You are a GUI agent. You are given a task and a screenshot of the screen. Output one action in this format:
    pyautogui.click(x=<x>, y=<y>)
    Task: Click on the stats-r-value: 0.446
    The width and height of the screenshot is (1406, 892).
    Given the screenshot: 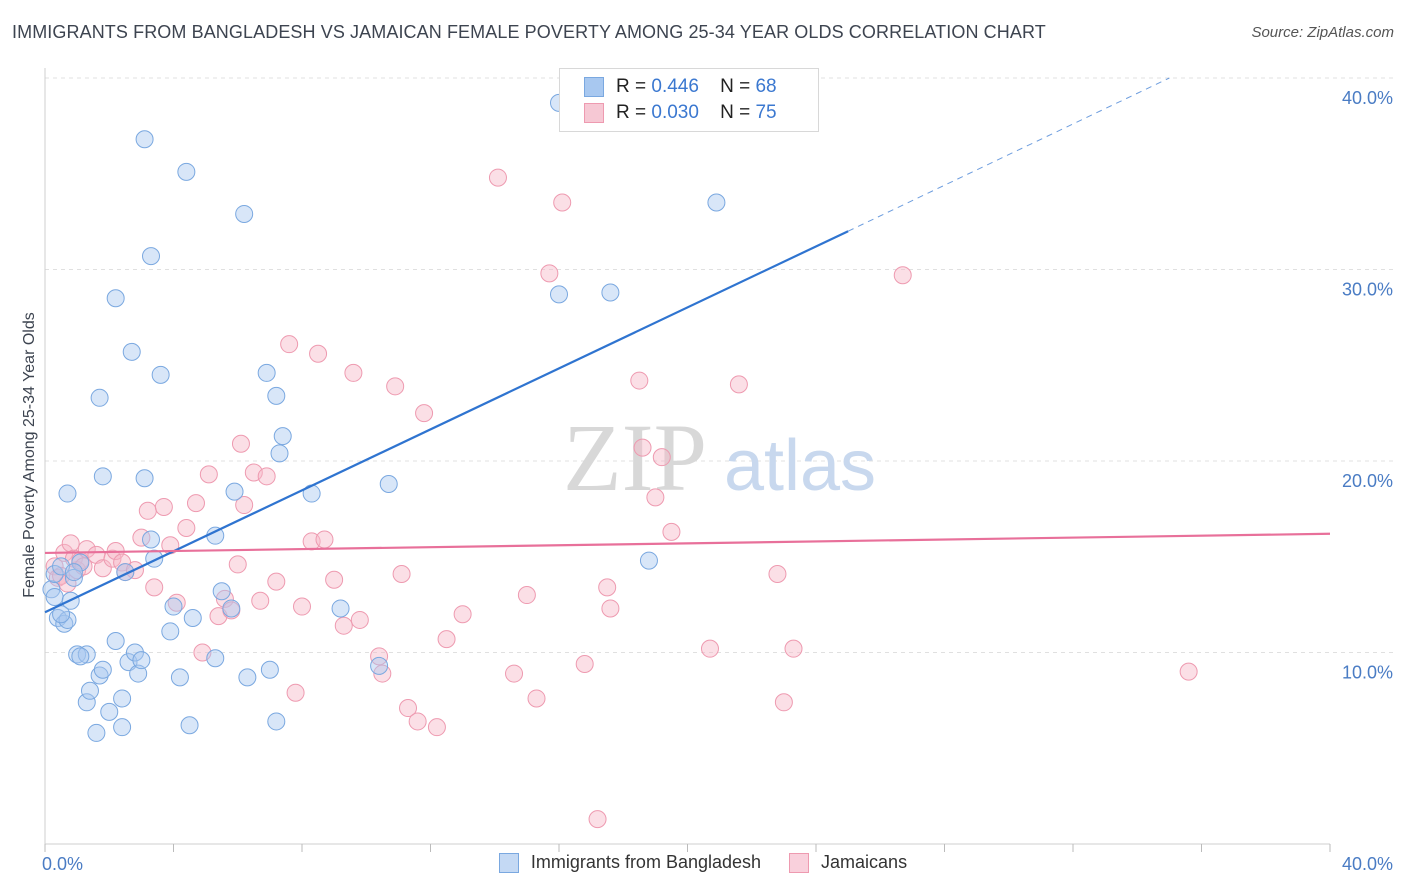 What is the action you would take?
    pyautogui.click(x=675, y=86)
    